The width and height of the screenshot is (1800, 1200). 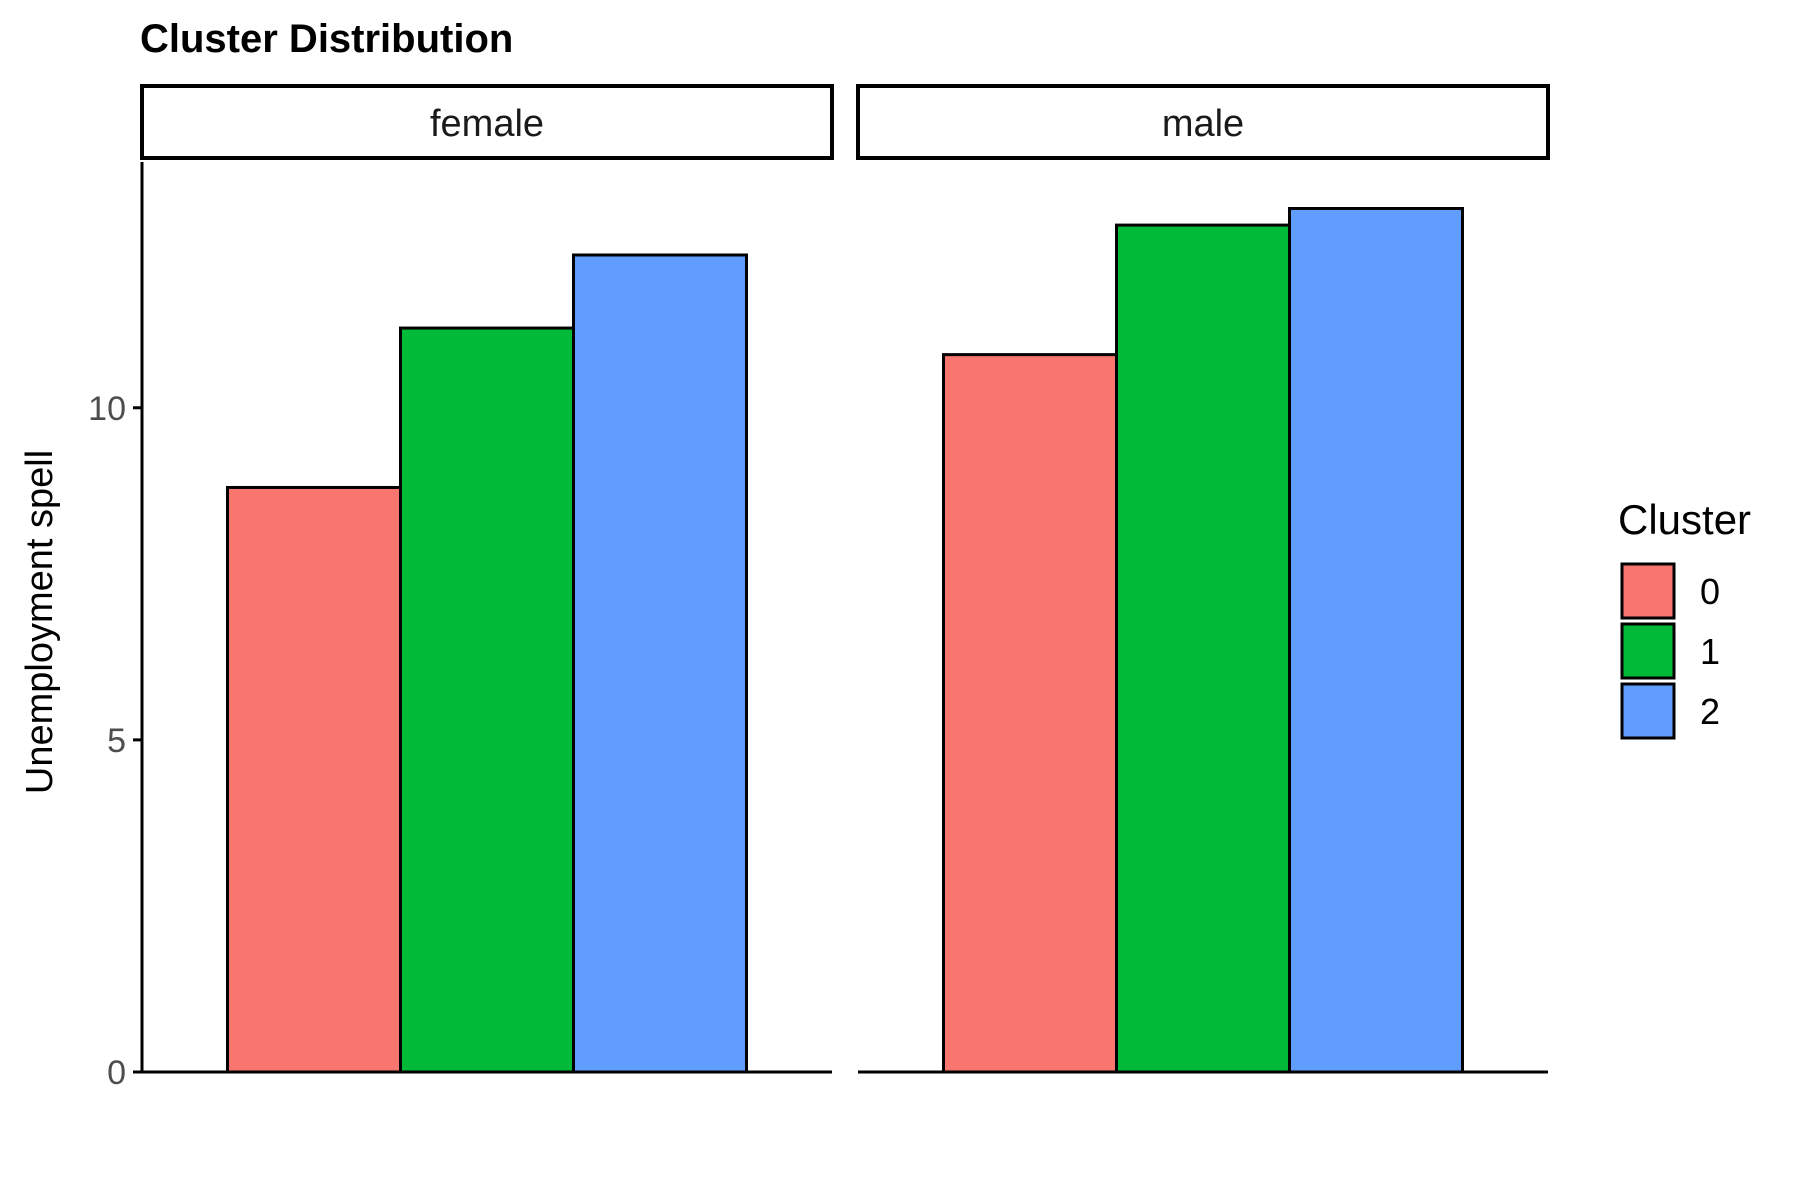 I want to click on strip-label-male: male, so click(x=1203, y=124).